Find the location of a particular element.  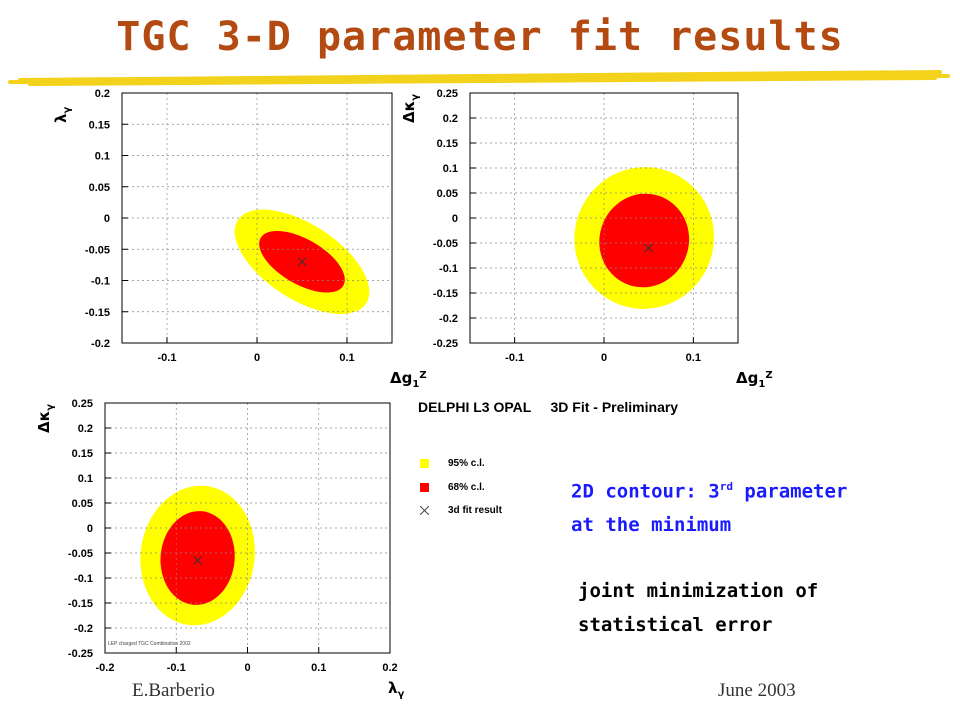

legend-item-95: 95% c.l. is located at coordinates (452, 463).